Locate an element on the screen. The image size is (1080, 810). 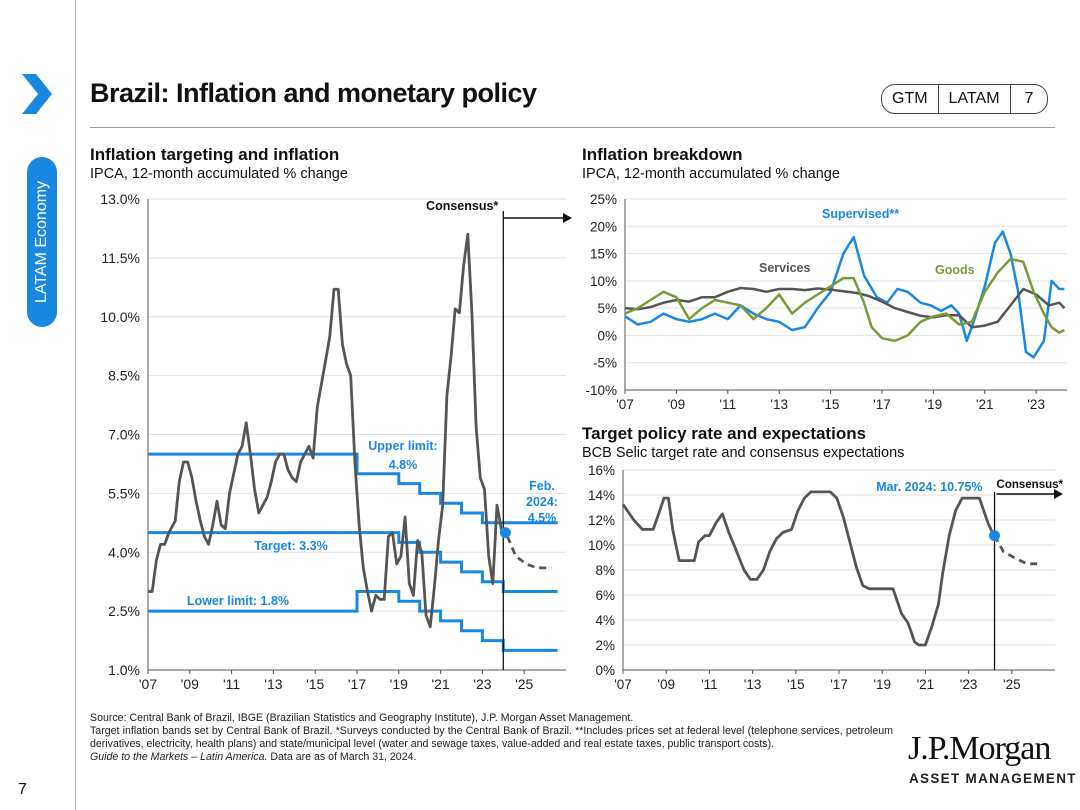
latest-value-label: Feb. is located at coordinates (542, 486).